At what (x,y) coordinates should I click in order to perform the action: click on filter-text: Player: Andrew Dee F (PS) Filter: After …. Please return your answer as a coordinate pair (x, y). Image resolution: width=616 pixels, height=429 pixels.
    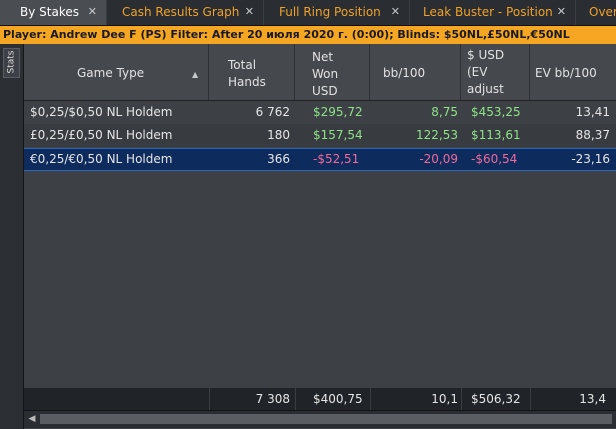
    Looking at the image, I should click on (286, 34).